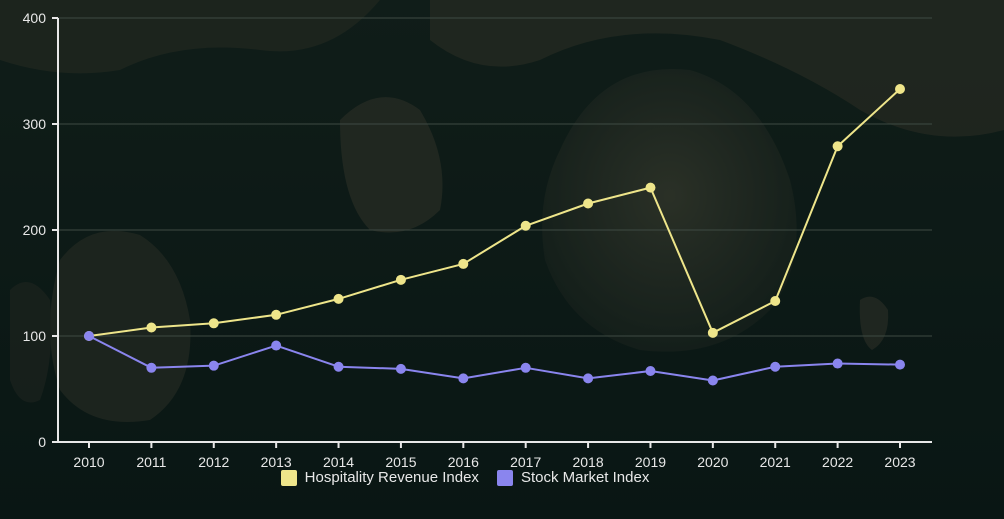  I want to click on x-tick-label: 2017, so click(525, 462).